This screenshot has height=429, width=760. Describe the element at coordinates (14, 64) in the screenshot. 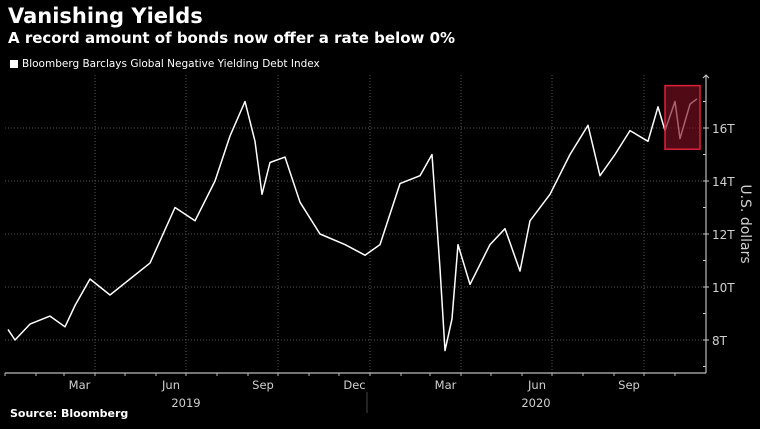

I see `legend-swatch` at that location.